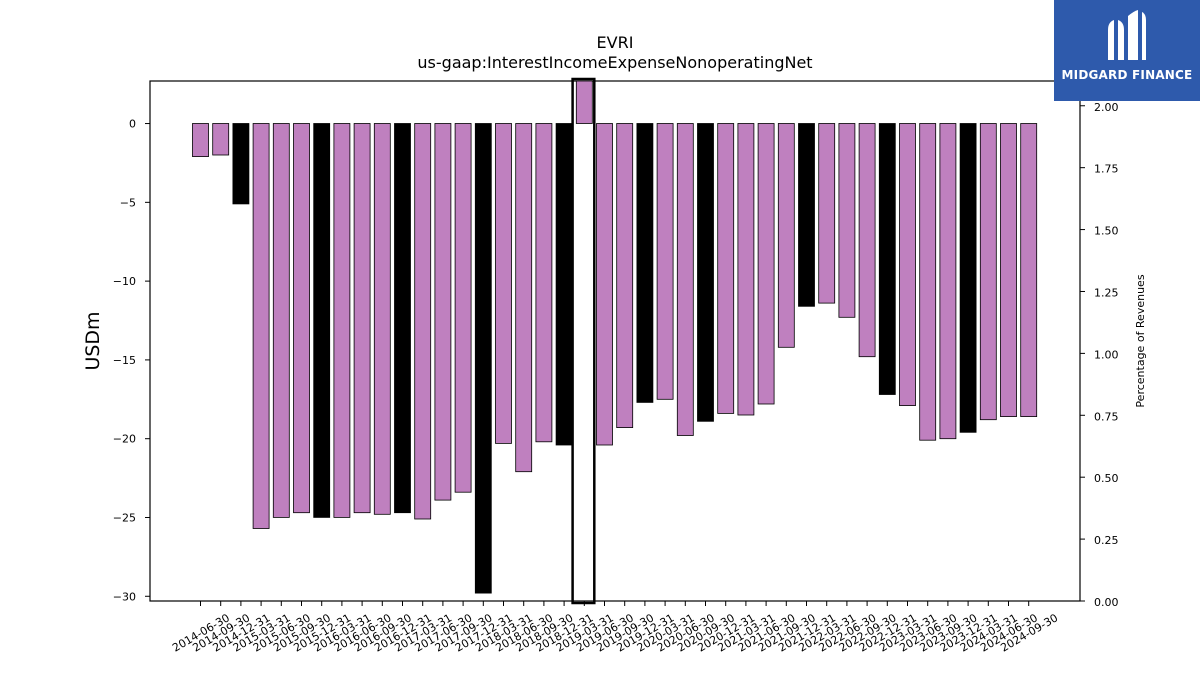 This screenshot has height=675, width=1200. Describe the element at coordinates (124, 281) in the screenshot. I see `y-tick-label: −10` at that location.